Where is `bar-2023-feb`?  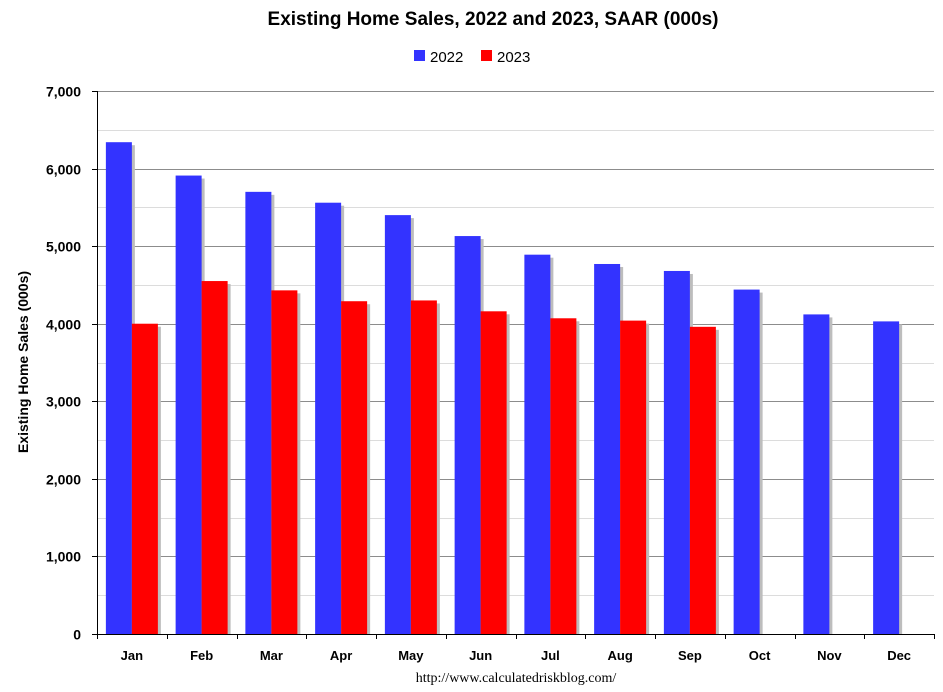 bar-2023-feb is located at coordinates (214, 457).